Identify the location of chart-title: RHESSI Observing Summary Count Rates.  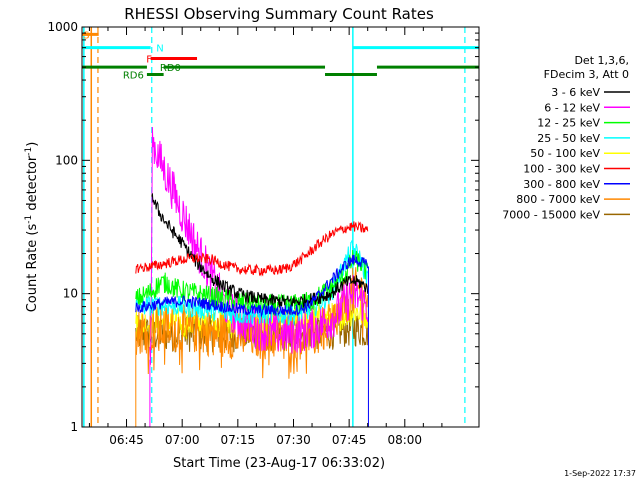
(279, 14).